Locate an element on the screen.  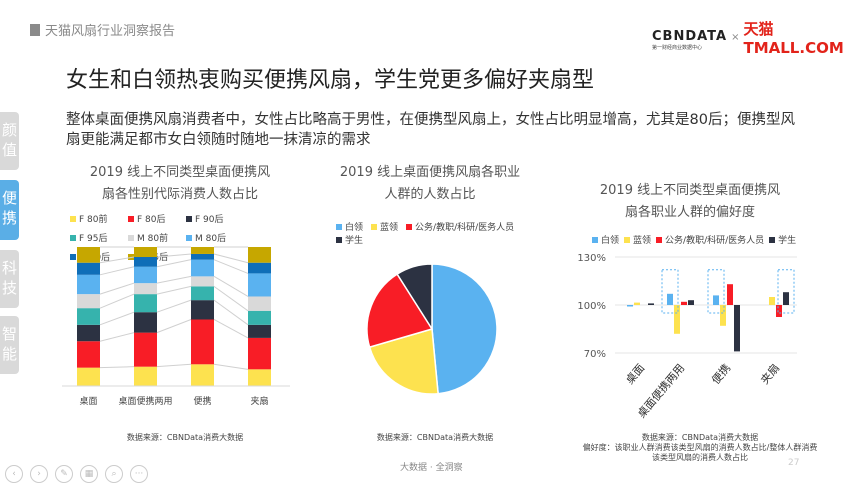
legend-item: 白领 is located at coordinates (349, 226).